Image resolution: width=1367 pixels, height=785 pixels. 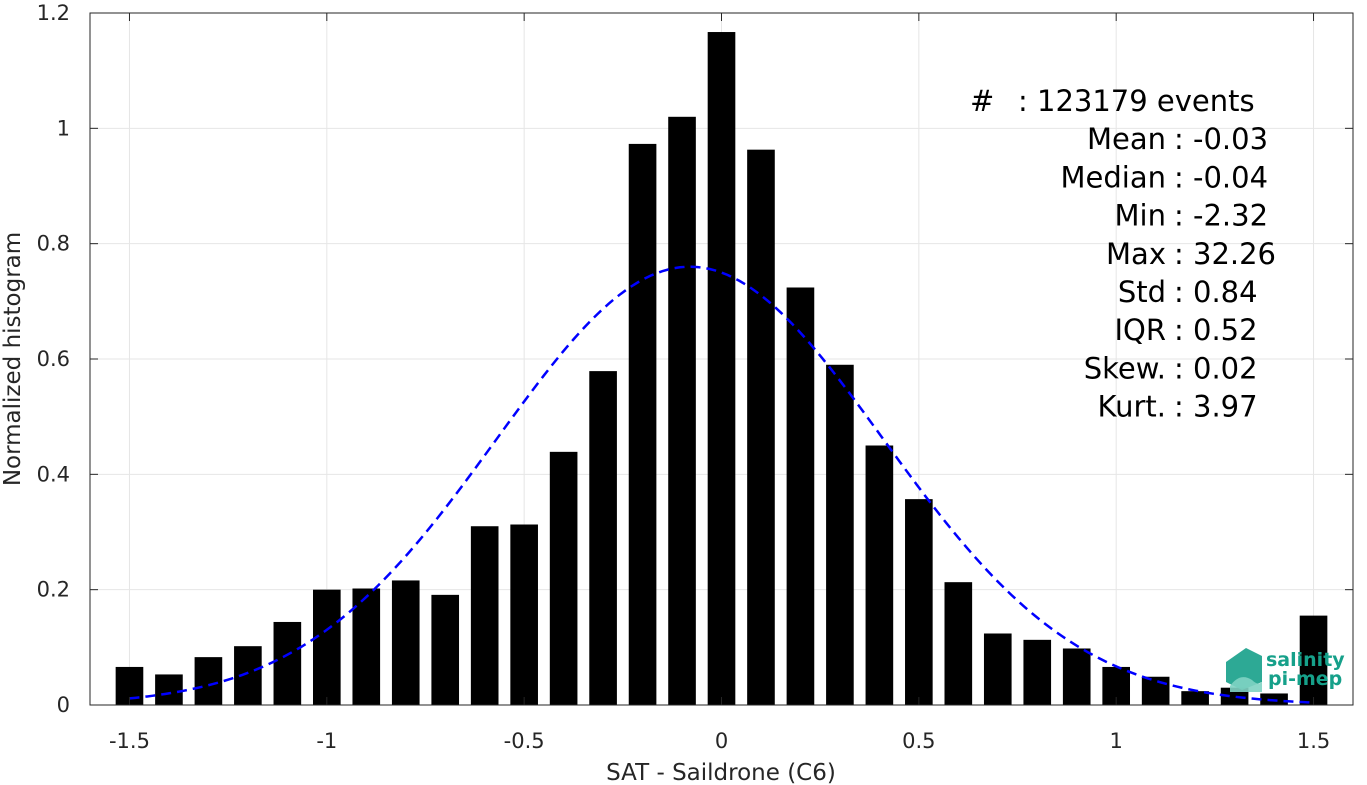 I want to click on x-tick-label: -1, so click(x=326, y=741).